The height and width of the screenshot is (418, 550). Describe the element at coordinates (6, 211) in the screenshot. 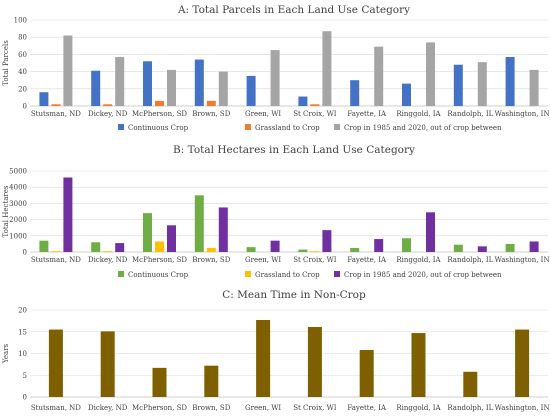

I see `y-axis-label: Total Hectares` at that location.